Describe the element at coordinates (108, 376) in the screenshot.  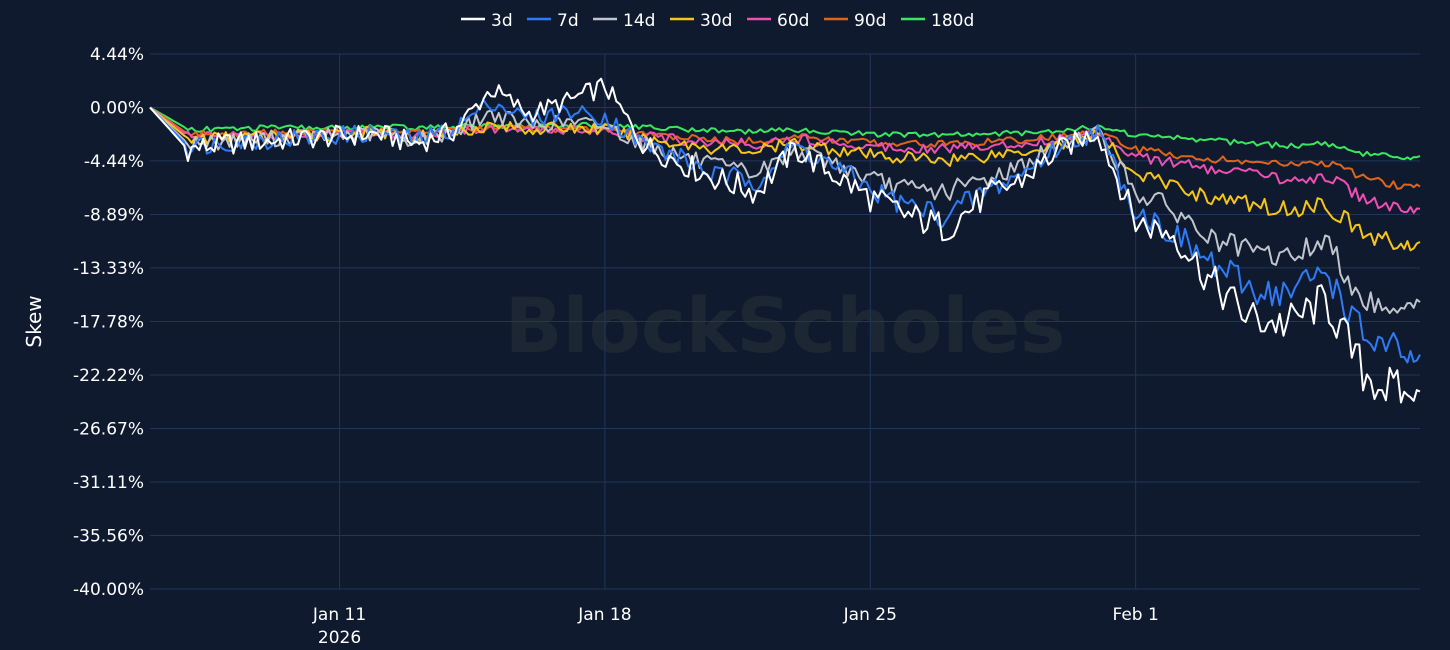
I see `y-tick-label: -22.22%` at that location.